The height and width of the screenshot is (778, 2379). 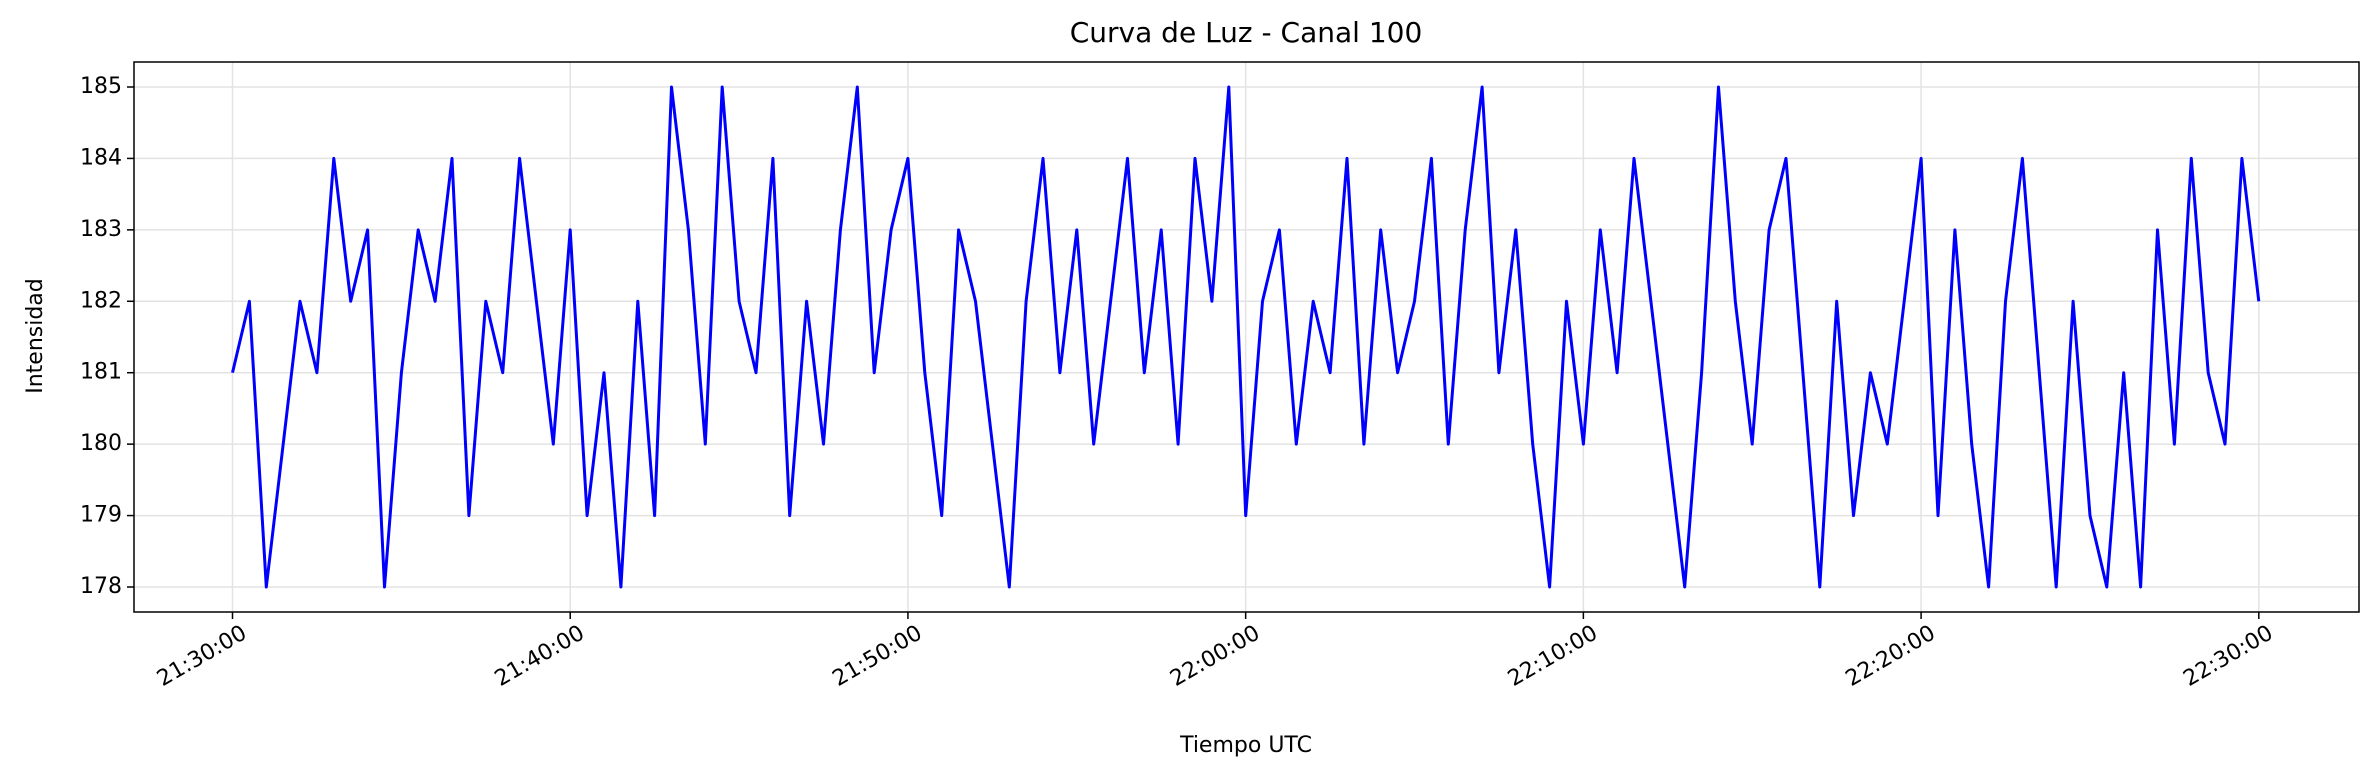 What do you see at coordinates (2228, 656) in the screenshot?
I see `x-tick-label: 22:30:00` at bounding box center [2228, 656].